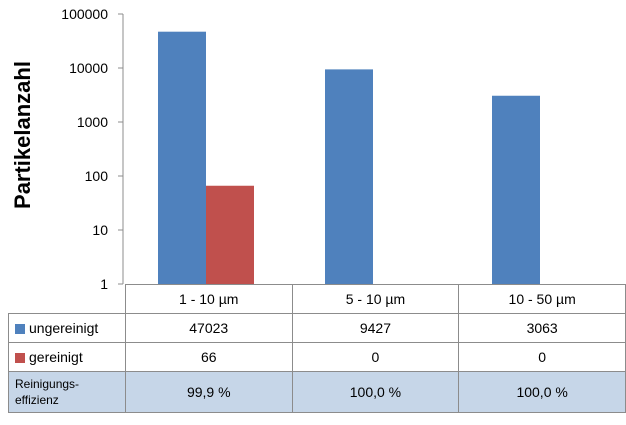 The height and width of the screenshot is (425, 626). What do you see at coordinates (97, 176) in the screenshot?
I see `y-tick-label: 100` at bounding box center [97, 176].